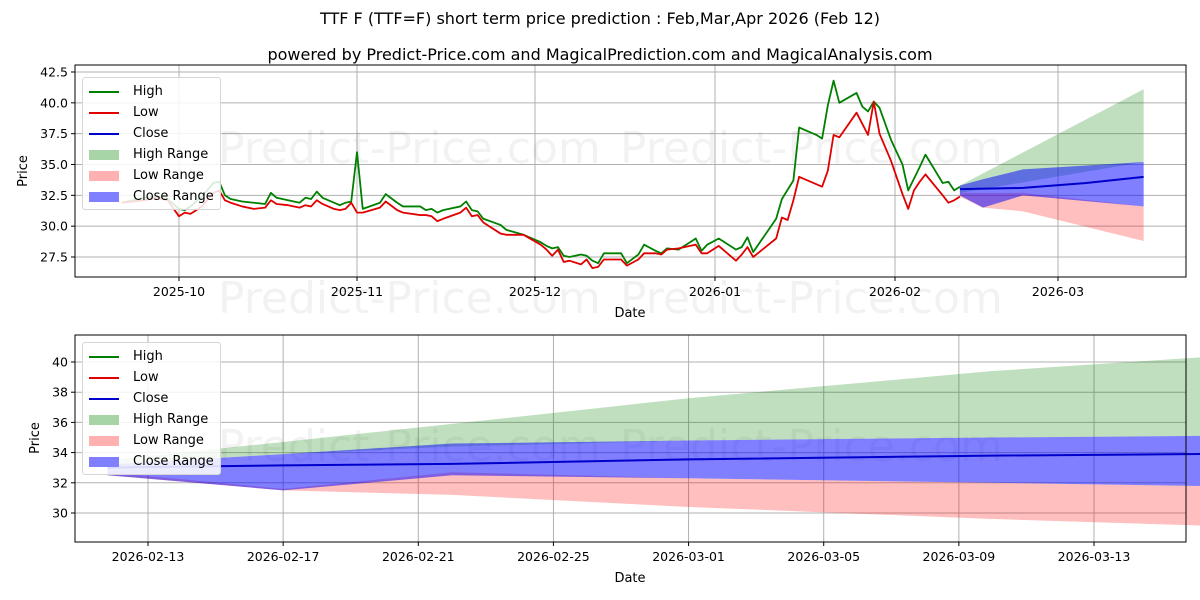 The height and width of the screenshot is (600, 1200). What do you see at coordinates (688, 556) in the screenshot?
I see `x-tick-label: 2026-03-01` at bounding box center [688, 556].